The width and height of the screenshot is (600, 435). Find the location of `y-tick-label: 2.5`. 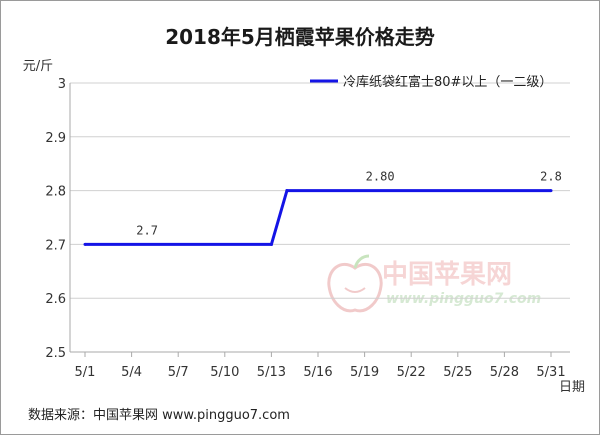

y-tick-label: 2.5 is located at coordinates (55, 353).